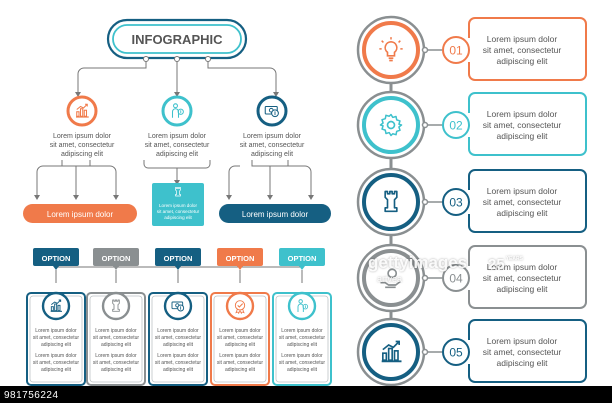  What do you see at coordinates (496, 264) in the screenshot?
I see `watermark-years-num: 25` at bounding box center [496, 264].